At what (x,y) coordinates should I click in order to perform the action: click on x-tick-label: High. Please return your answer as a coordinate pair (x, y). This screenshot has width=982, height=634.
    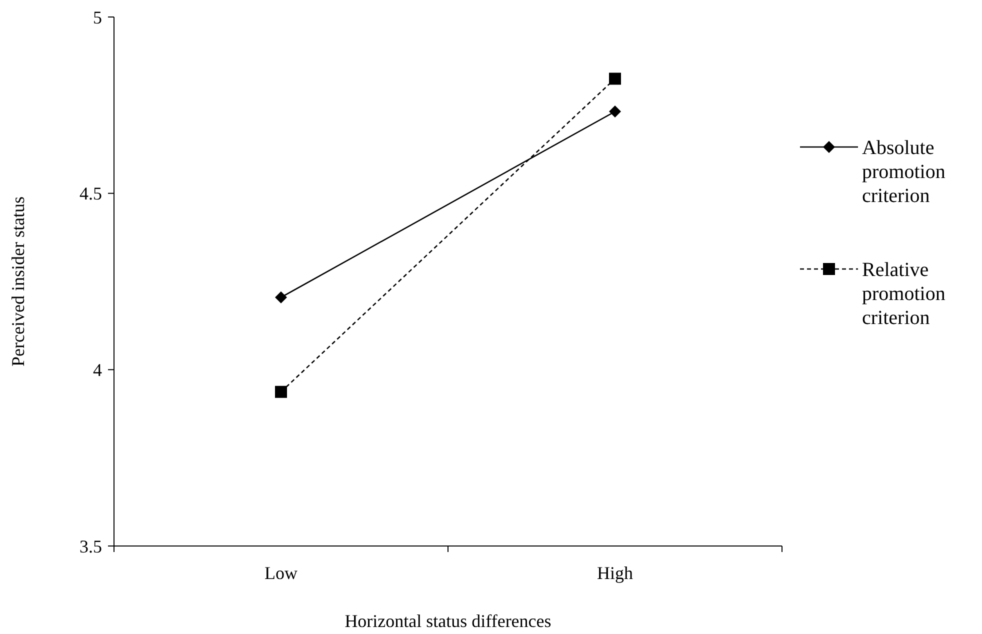
    Looking at the image, I should click on (615, 573).